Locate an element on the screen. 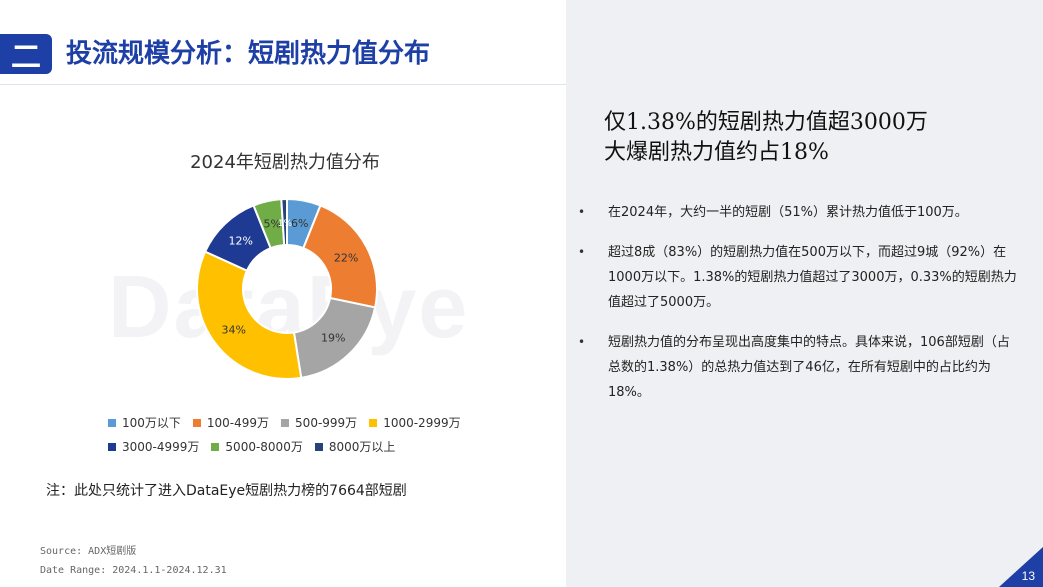  legend-item: 8000万以上 is located at coordinates (355, 446).